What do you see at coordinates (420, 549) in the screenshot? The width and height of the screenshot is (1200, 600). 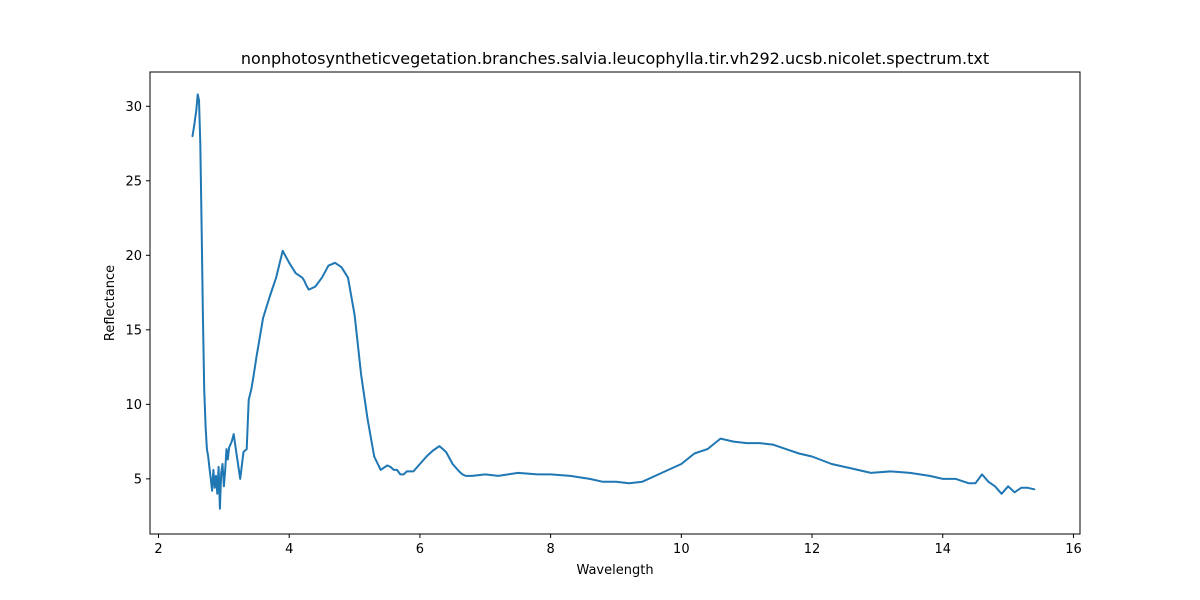 I see `x-tick-label: 6` at bounding box center [420, 549].